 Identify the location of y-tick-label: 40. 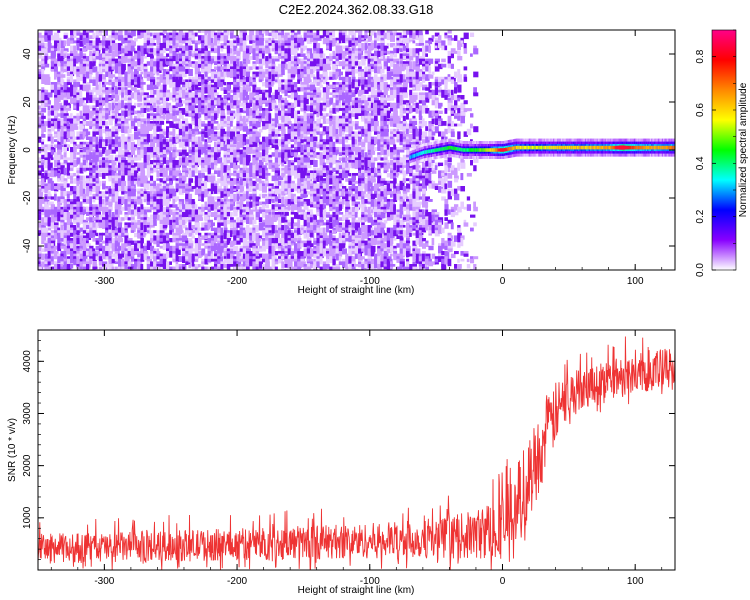
(27, 54).